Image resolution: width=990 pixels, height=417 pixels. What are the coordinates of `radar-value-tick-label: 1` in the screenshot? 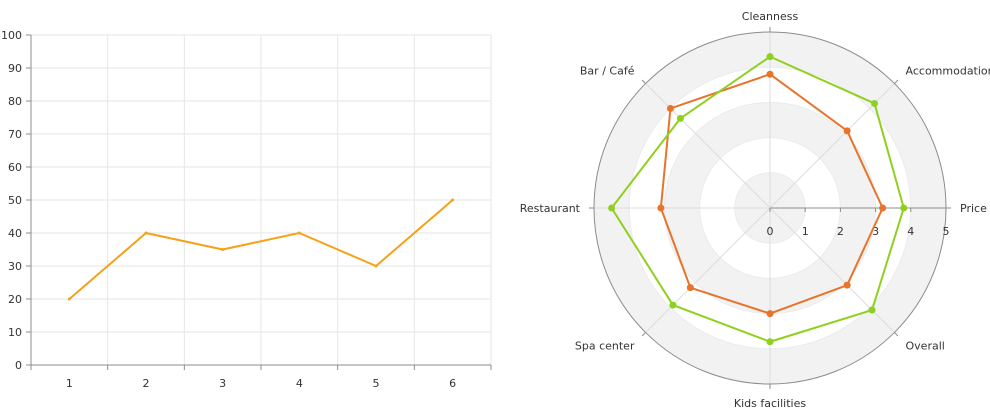 It's located at (805, 231).